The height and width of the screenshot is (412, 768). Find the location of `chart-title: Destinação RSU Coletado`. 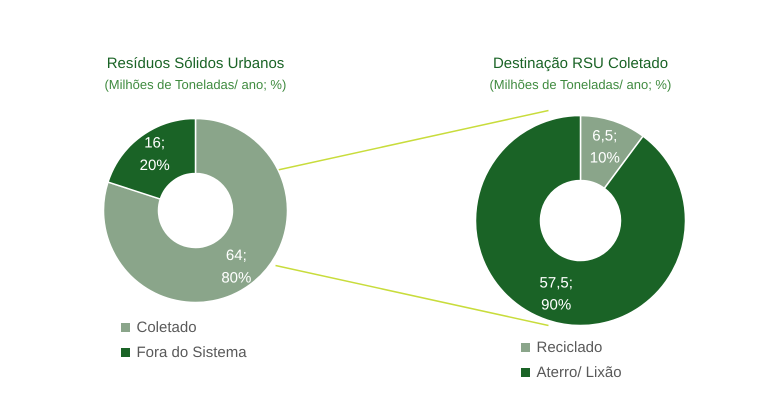

chart-title: Destinação RSU Coletado is located at coordinates (580, 63).